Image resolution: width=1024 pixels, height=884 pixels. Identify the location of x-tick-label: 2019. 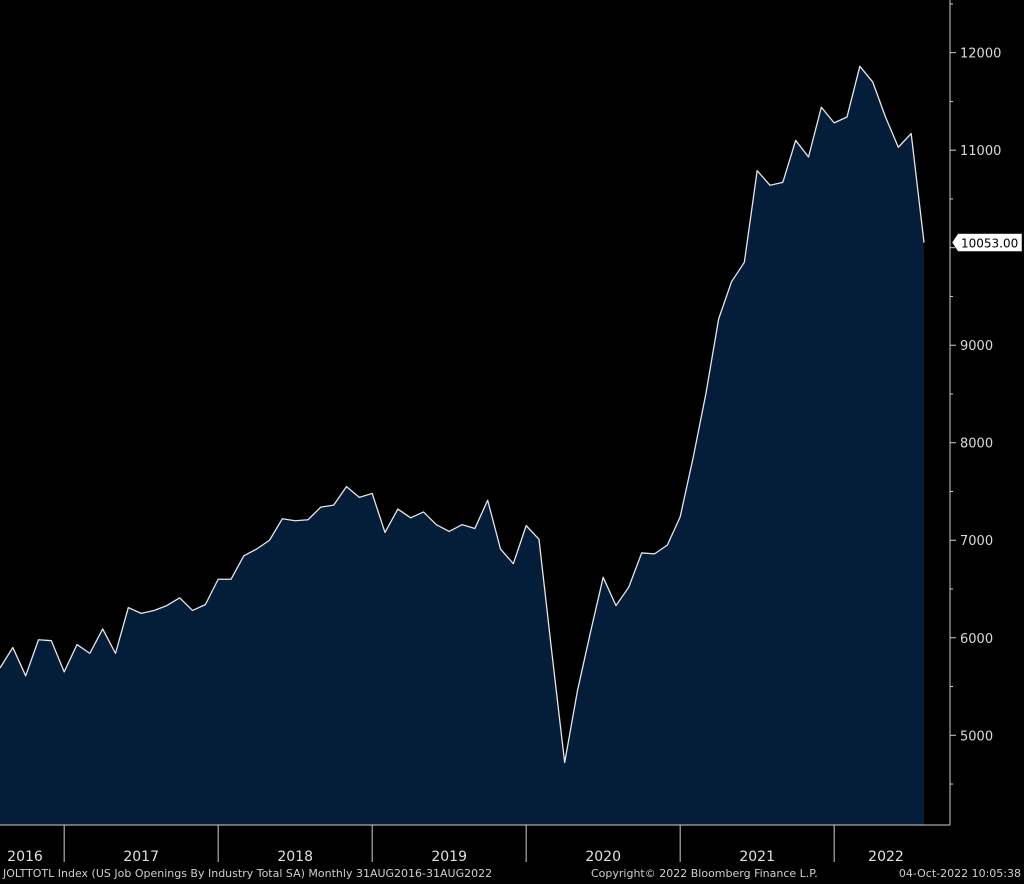
(449, 857).